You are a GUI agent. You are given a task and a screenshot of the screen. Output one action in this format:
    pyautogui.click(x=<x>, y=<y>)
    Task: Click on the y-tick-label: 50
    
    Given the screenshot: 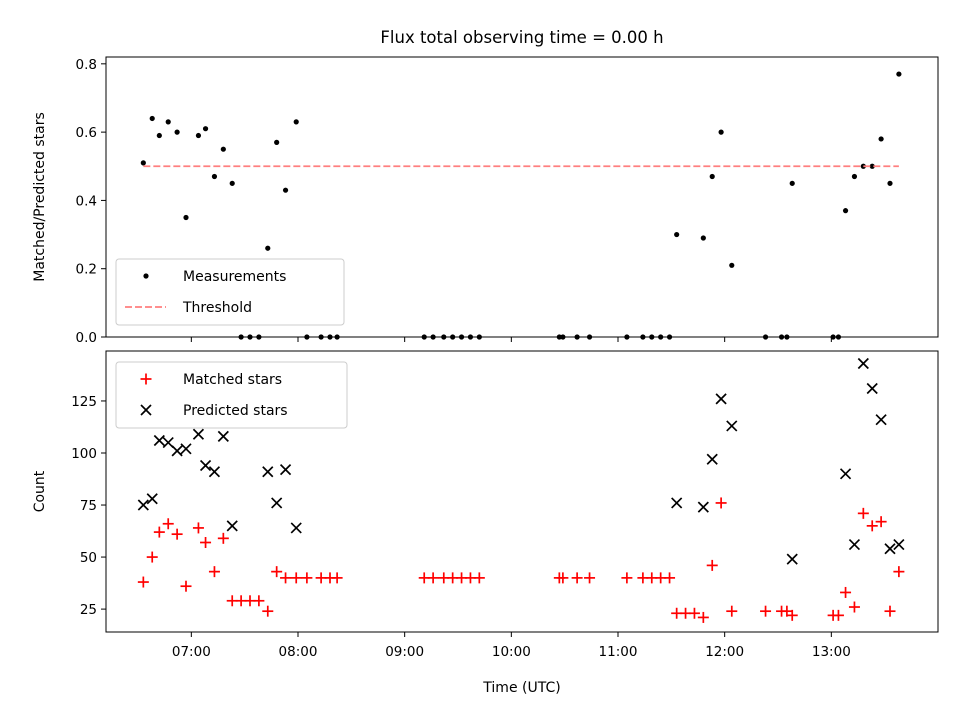 What is the action you would take?
    pyautogui.click(x=88, y=558)
    